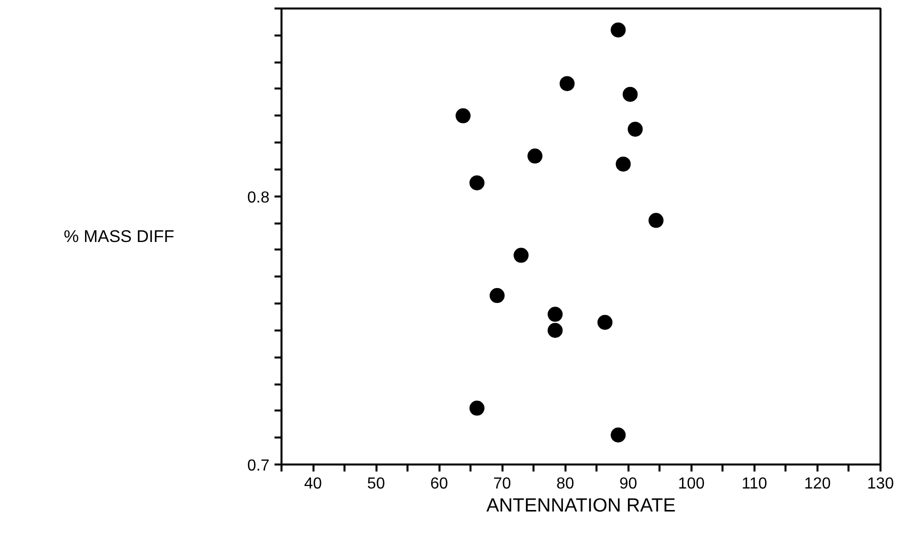 This screenshot has width=903, height=545. Describe the element at coordinates (817, 484) in the screenshot. I see `x-tick-label: 120` at that location.